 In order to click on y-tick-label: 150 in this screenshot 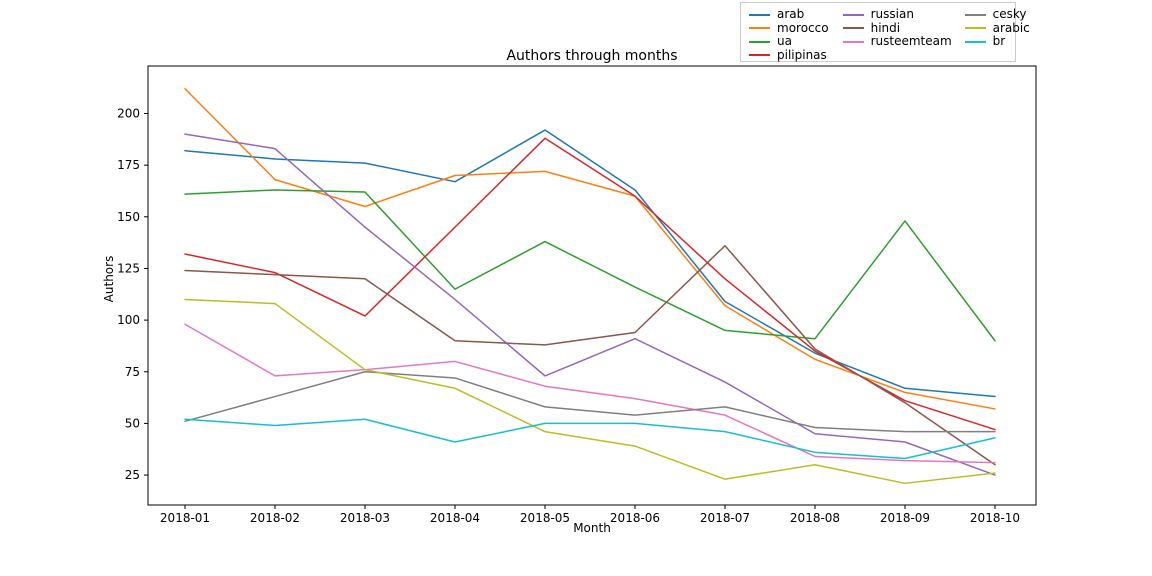, I will do `click(128, 217)`.